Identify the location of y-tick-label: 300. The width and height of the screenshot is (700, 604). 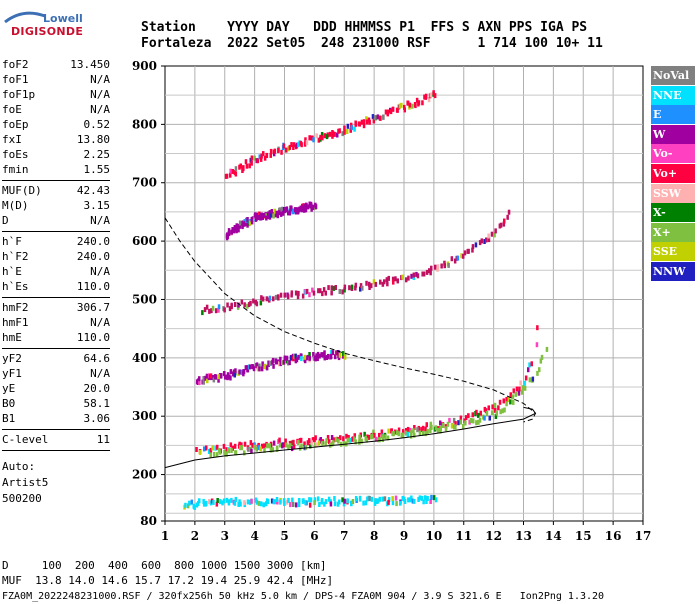
(144, 416).